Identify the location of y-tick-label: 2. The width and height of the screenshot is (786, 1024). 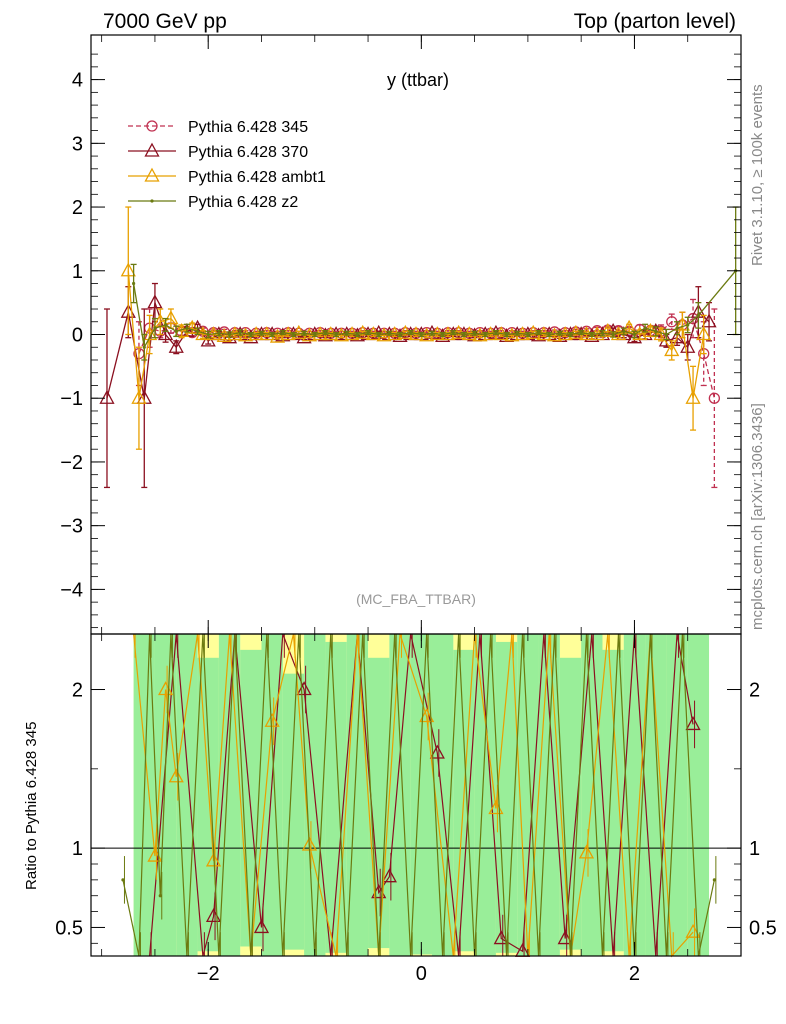
(77, 208).